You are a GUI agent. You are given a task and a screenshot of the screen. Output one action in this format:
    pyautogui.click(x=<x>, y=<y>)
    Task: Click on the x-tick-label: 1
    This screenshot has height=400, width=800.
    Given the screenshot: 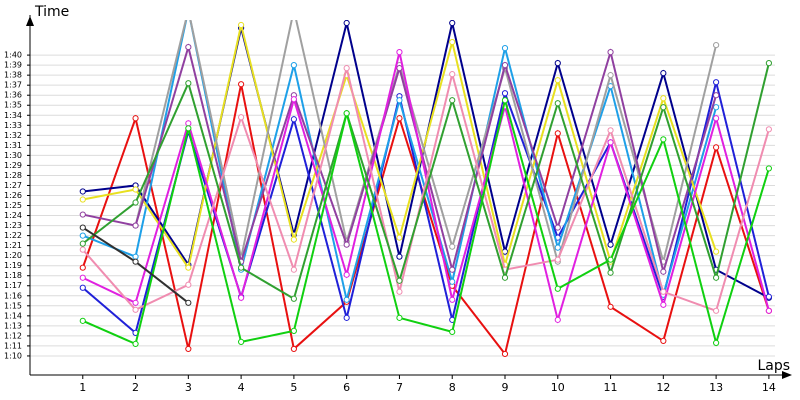 What is the action you would take?
    pyautogui.click(x=82, y=387)
    